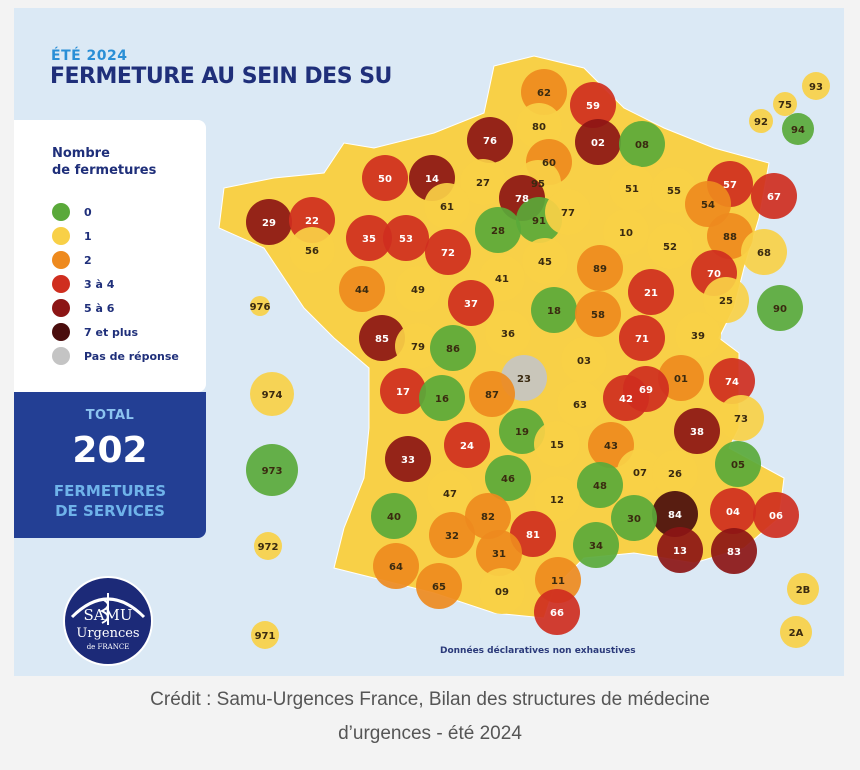 The height and width of the screenshot is (770, 860). What do you see at coordinates (490, 141) in the screenshot?
I see `department-label-76: 76` at bounding box center [490, 141].